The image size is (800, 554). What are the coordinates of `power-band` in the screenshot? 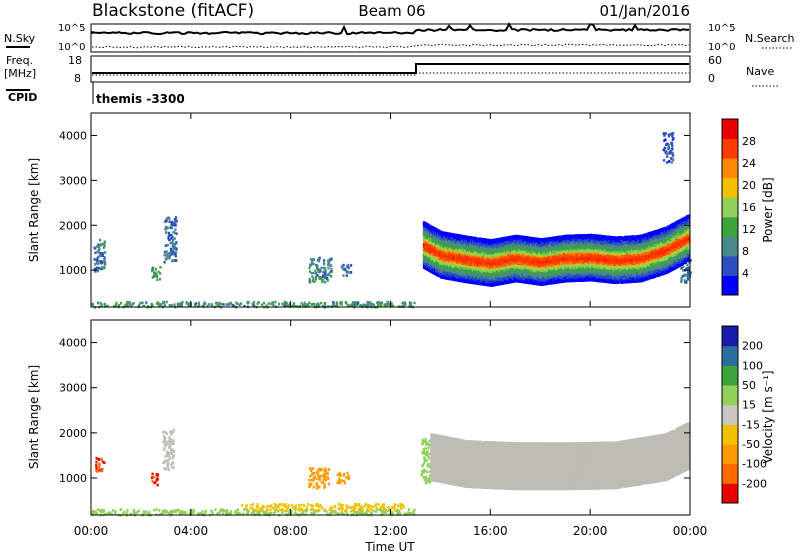 It's located at (556, 250).